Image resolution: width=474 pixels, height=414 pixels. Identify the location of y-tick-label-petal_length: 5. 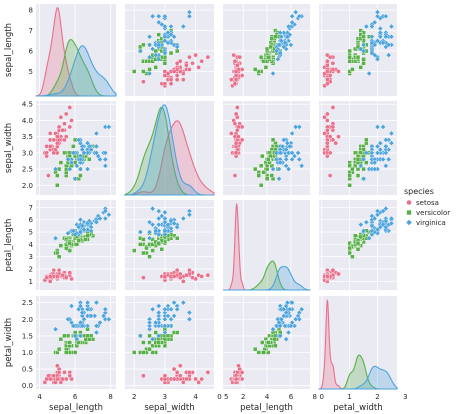
(31, 233).